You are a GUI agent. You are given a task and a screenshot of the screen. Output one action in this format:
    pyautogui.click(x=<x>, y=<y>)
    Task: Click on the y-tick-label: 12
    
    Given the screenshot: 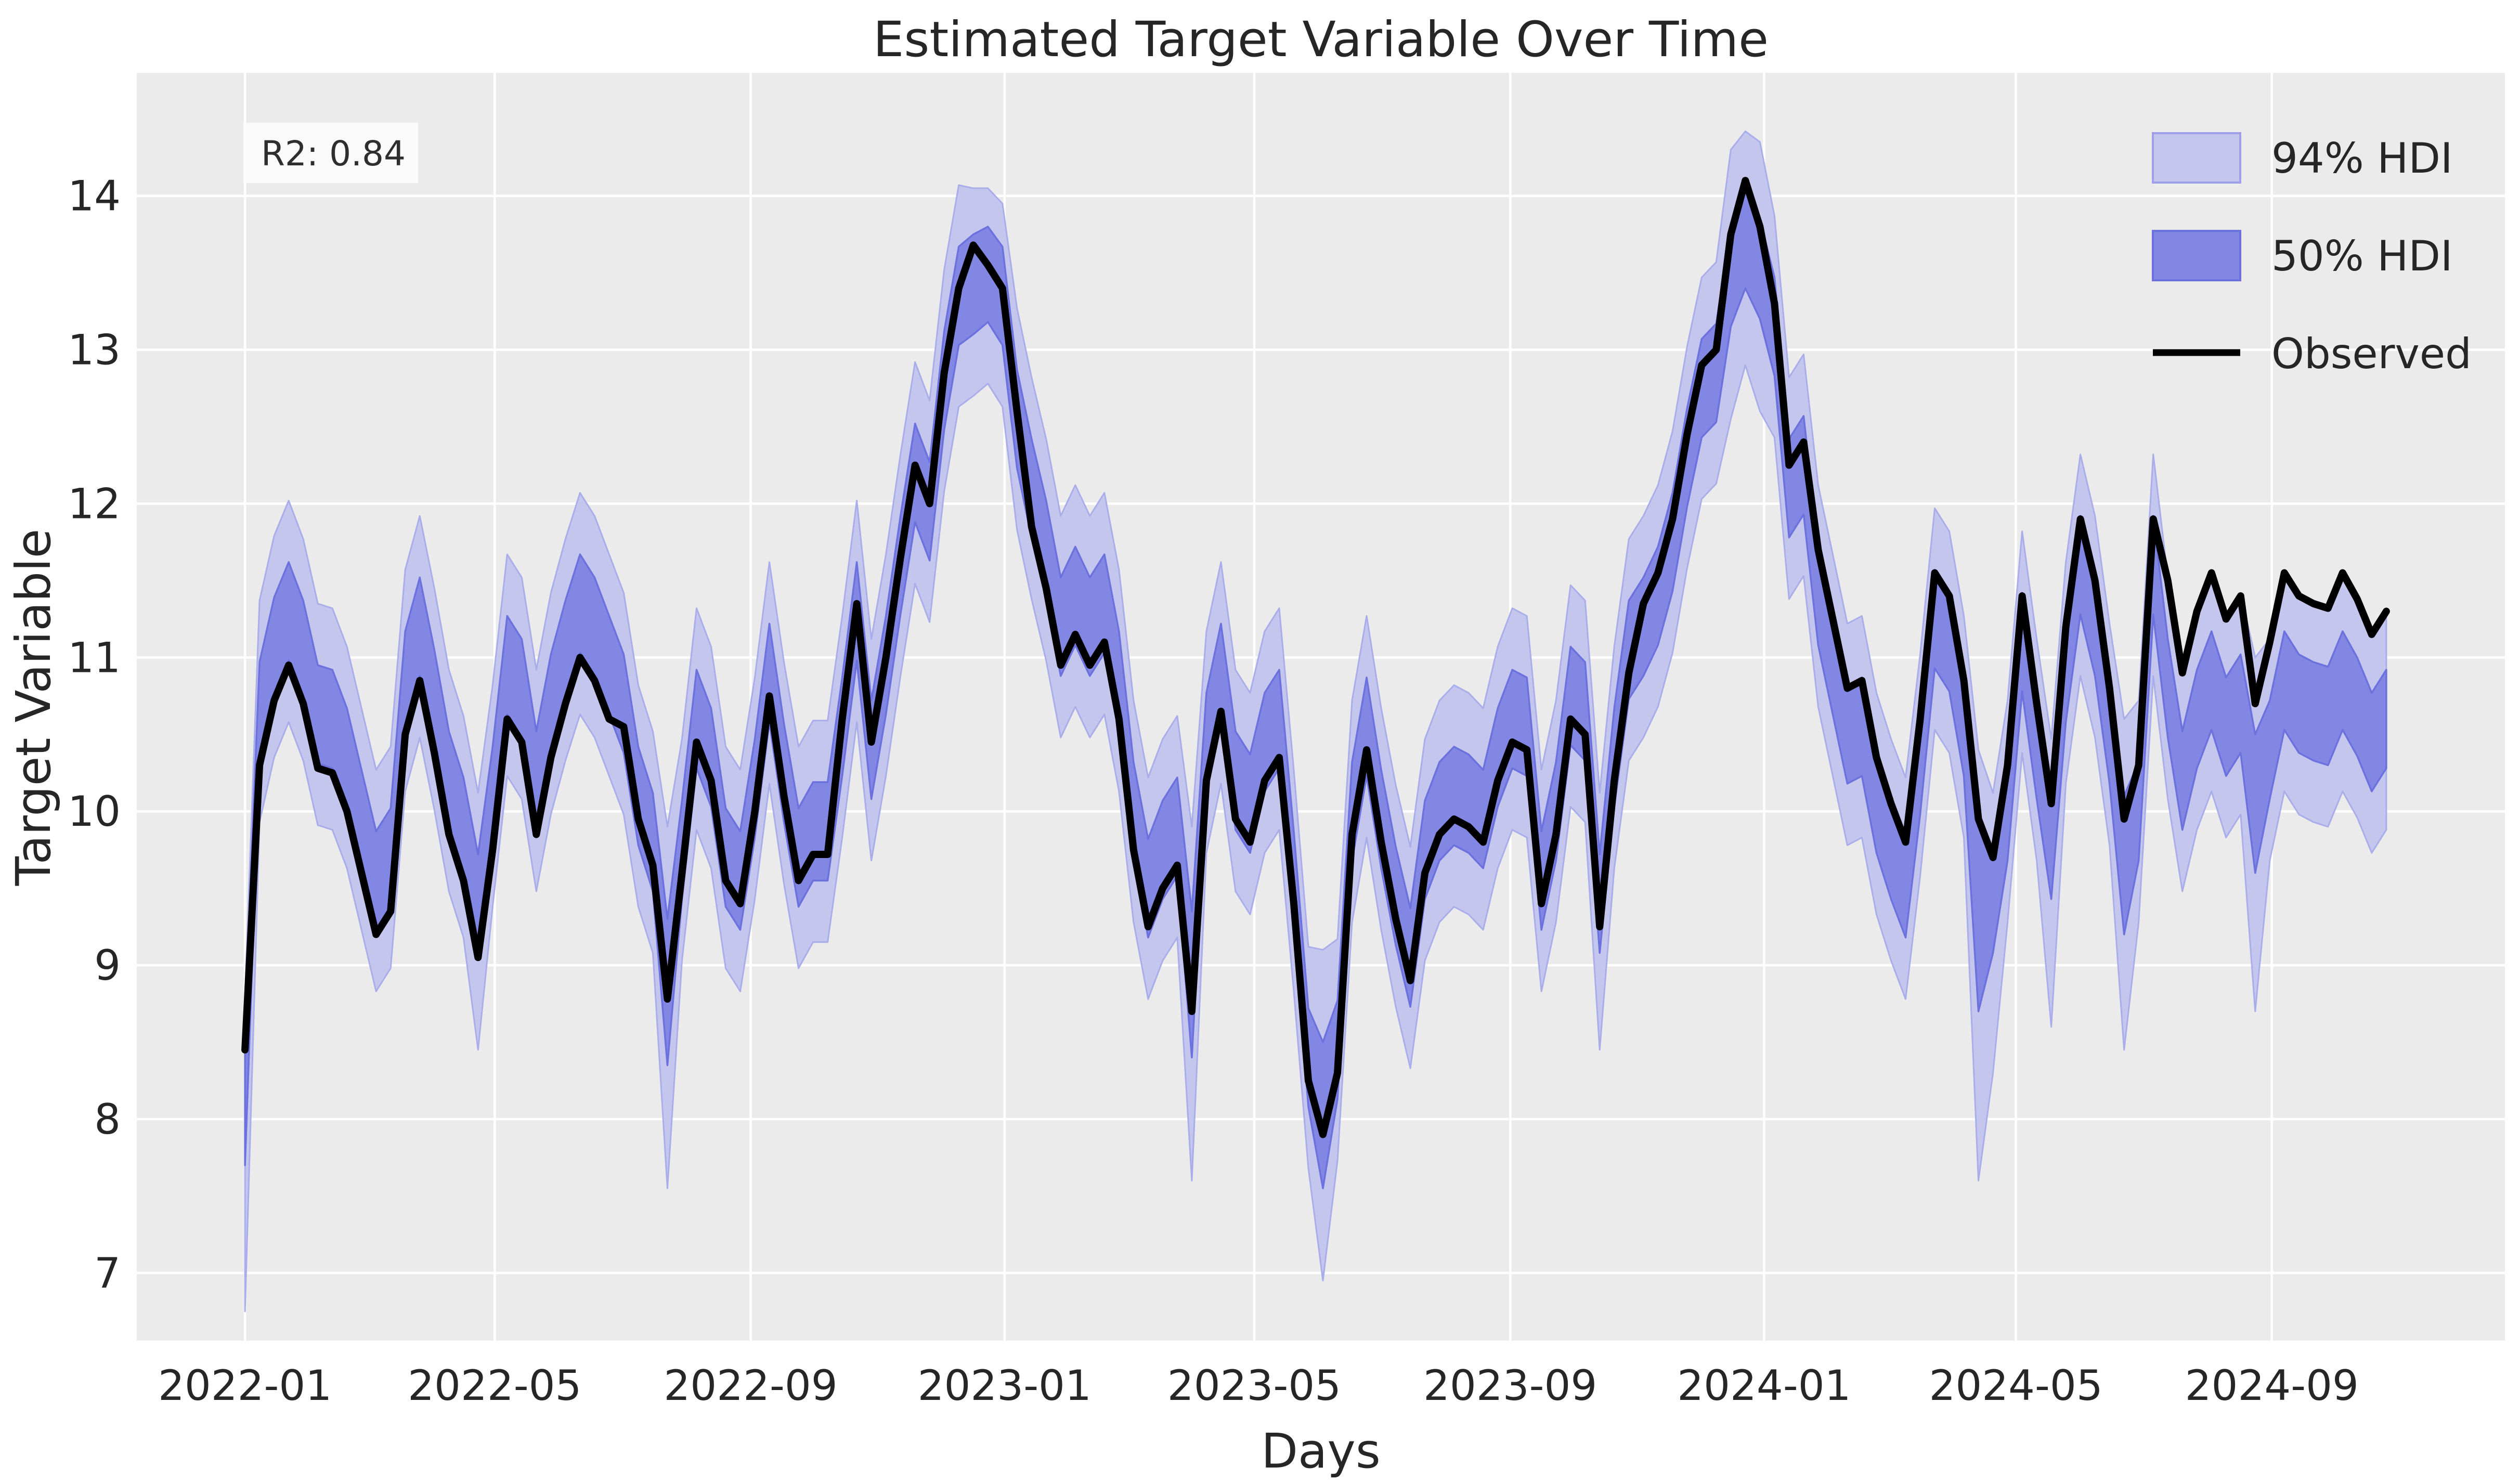 What is the action you would take?
    pyautogui.click(x=94, y=503)
    